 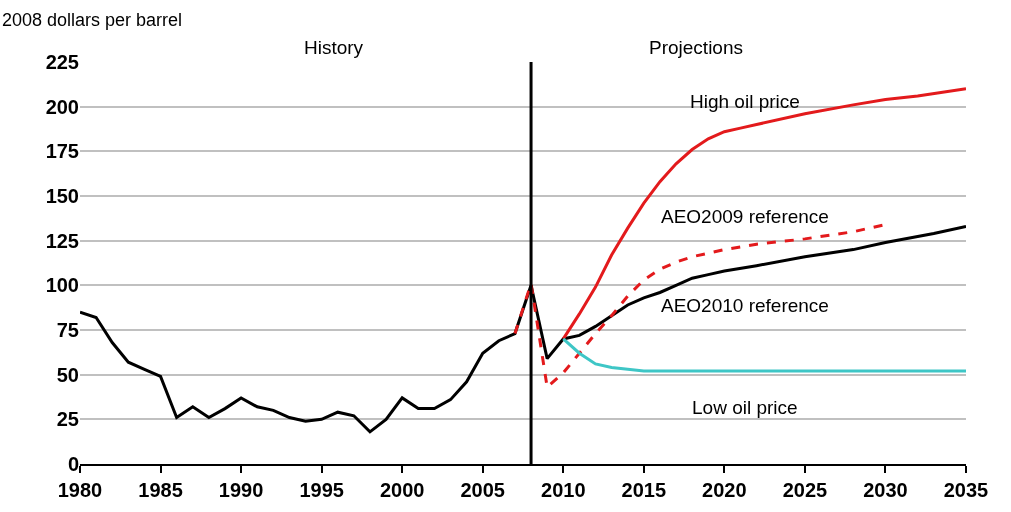 I want to click on y-axis-title: 2008 dollars per barrel, so click(x=92, y=20).